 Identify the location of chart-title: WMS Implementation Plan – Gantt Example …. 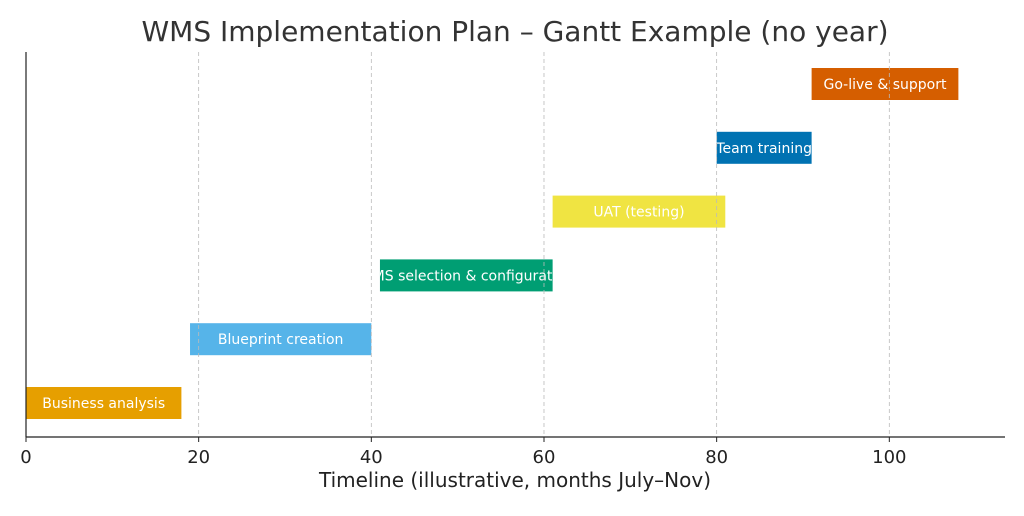
(514, 31).